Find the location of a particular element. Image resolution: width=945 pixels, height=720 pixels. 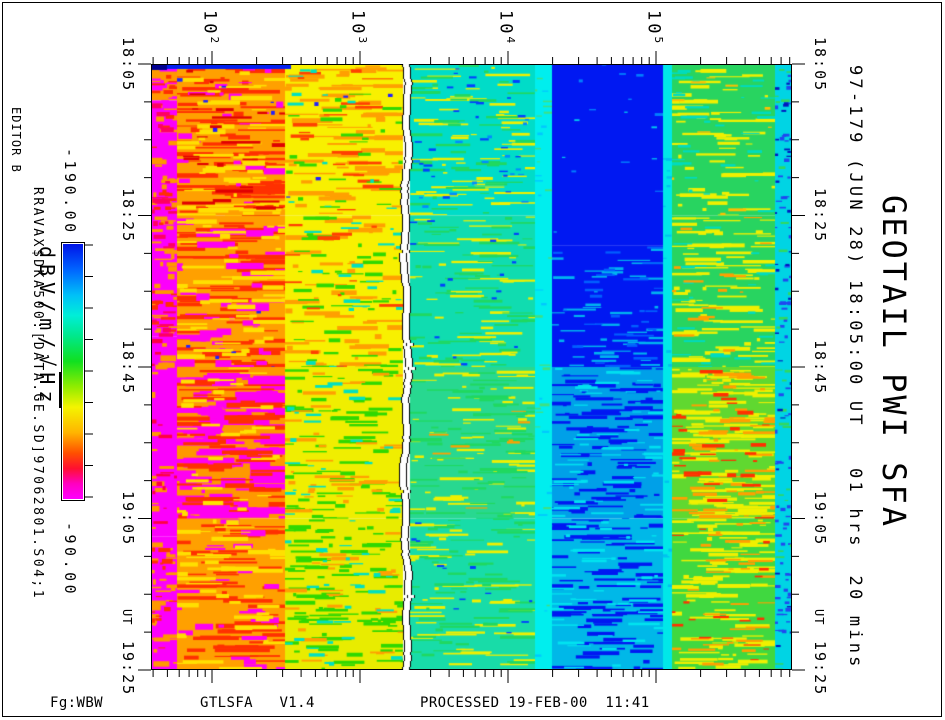

colorbar-min-label: -90.00 is located at coordinates (70, 560).